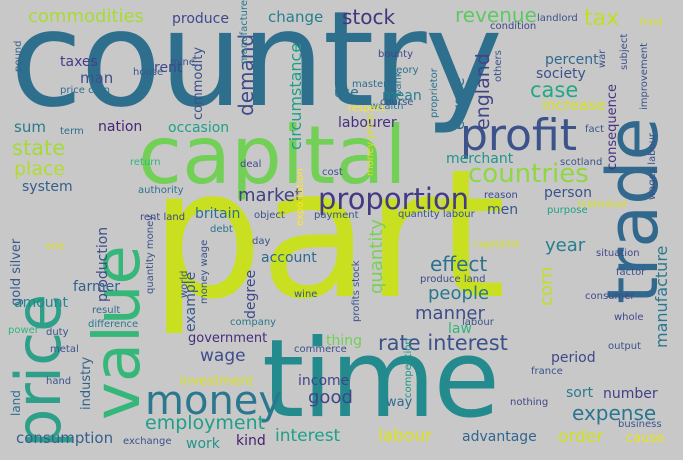 The image size is (683, 460). I want to click on word: factor, so click(631, 272).